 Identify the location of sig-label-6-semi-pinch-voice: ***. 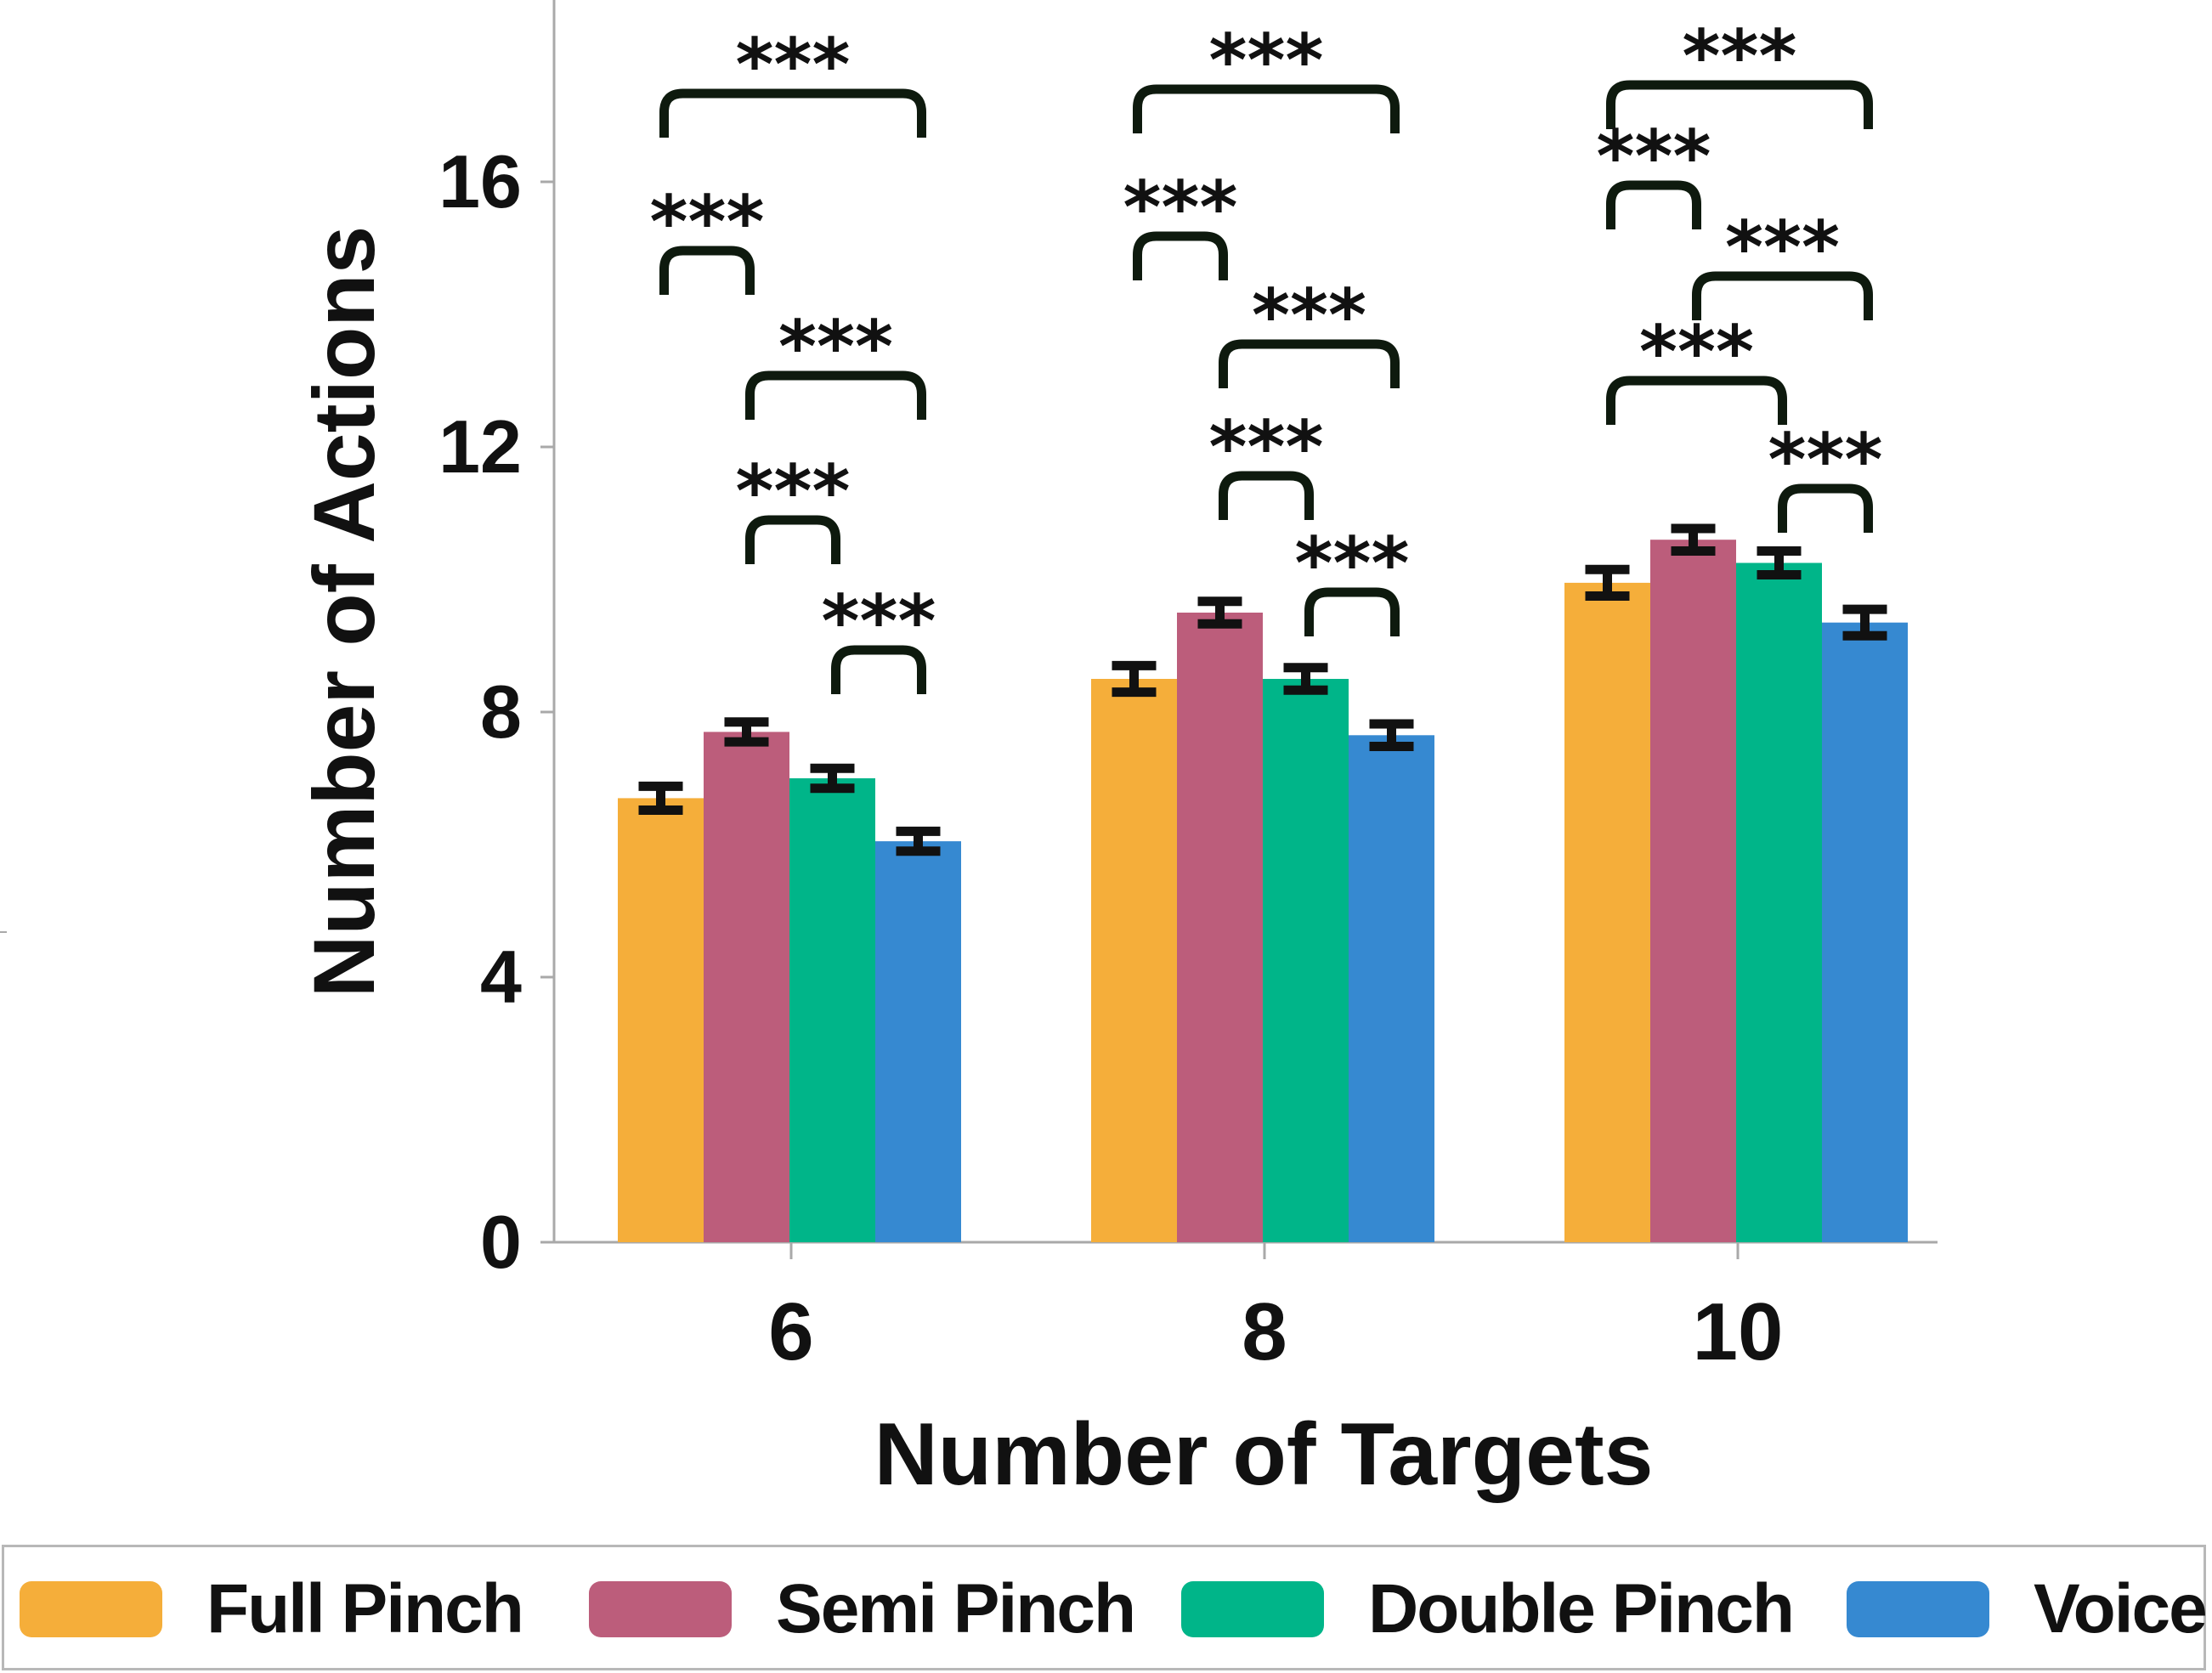
(835, 347).